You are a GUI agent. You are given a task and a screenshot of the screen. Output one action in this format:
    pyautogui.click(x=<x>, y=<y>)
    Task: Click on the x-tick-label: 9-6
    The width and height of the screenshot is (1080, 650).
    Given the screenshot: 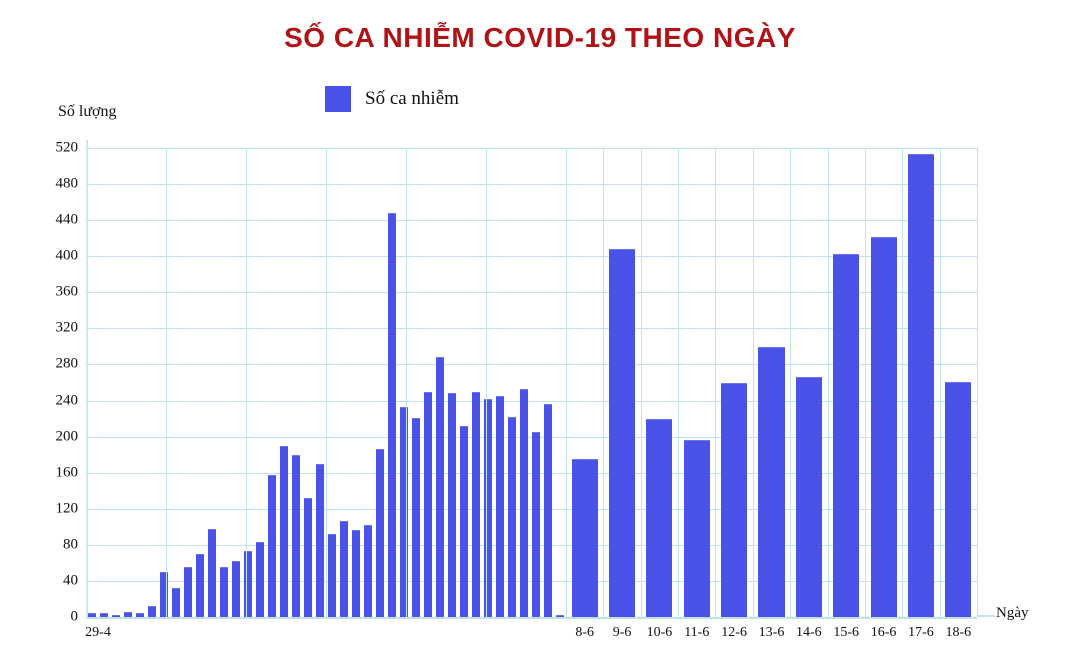 What is the action you would take?
    pyautogui.click(x=622, y=632)
    